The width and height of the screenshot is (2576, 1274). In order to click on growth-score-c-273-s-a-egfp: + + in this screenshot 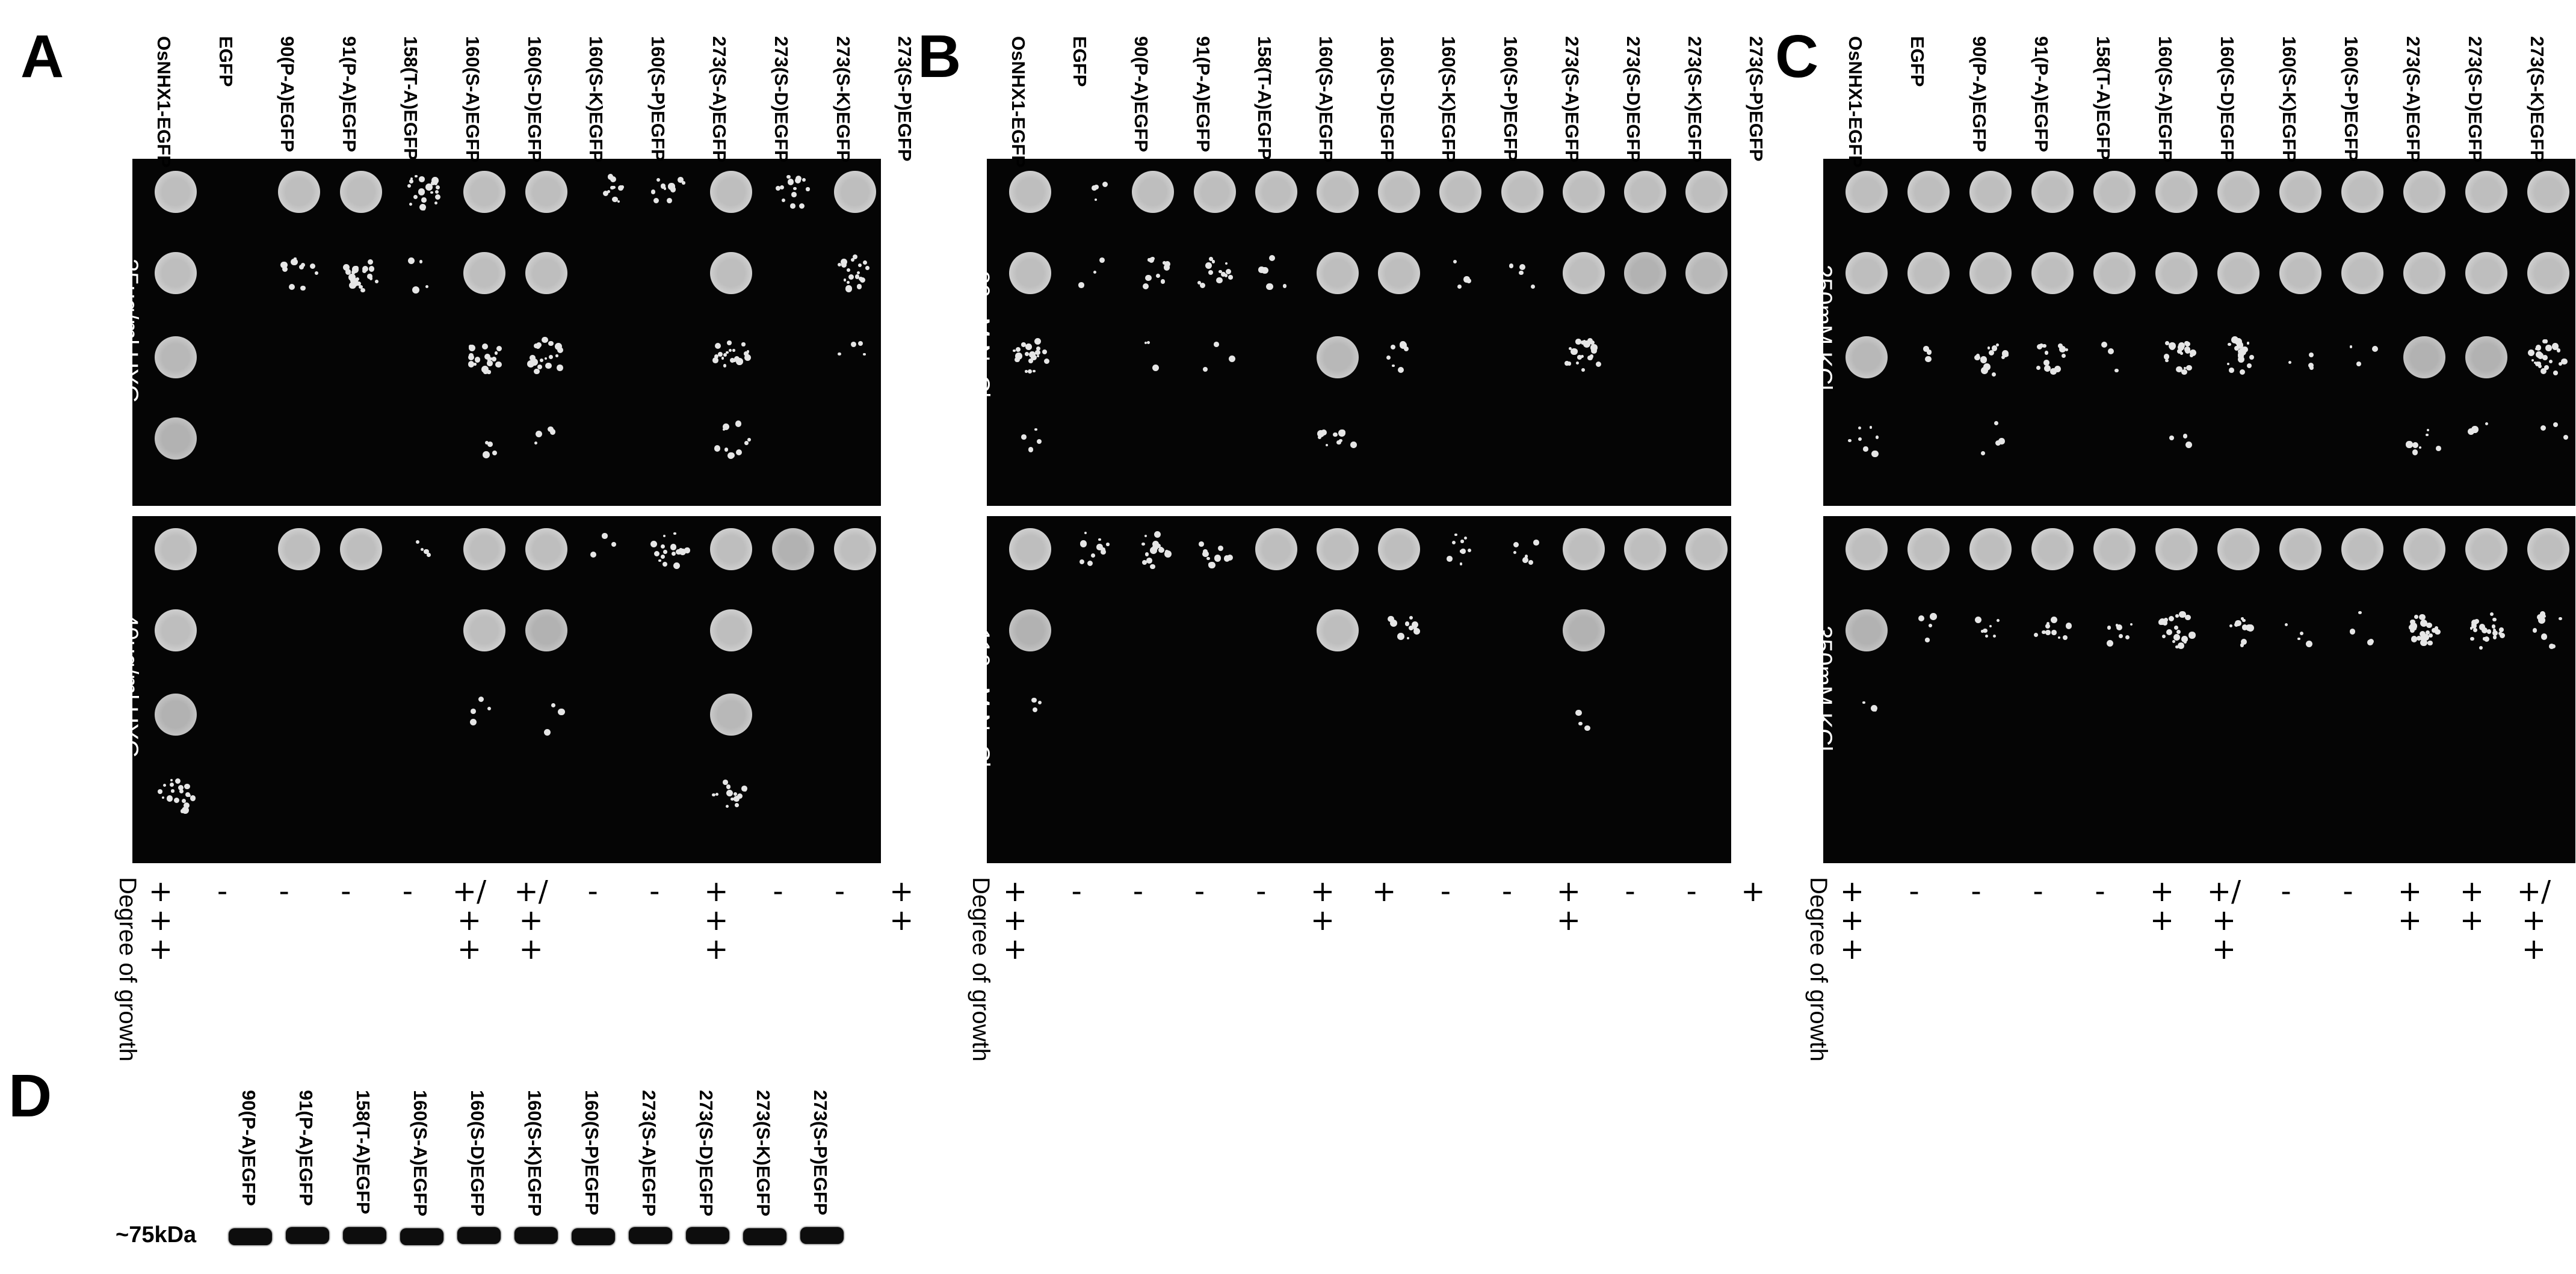, I will do `click(2410, 906)`.